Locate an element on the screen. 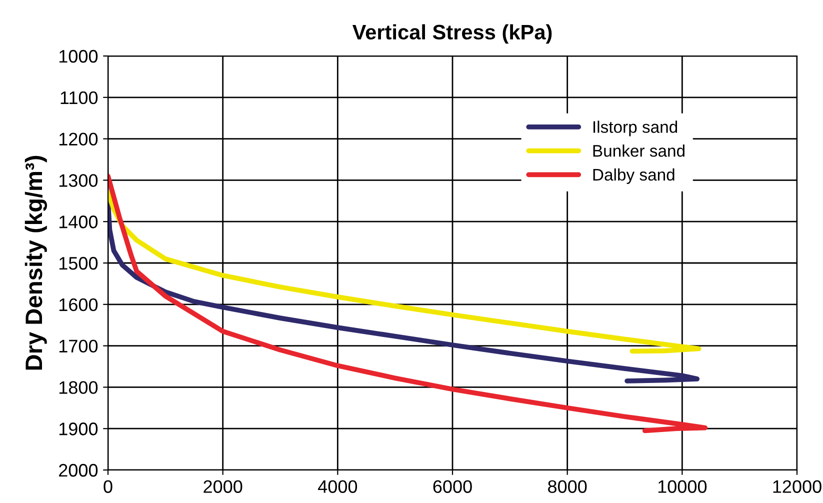 This screenshot has height=503, width=823. y-tick-label: 1500 is located at coordinates (78, 263).